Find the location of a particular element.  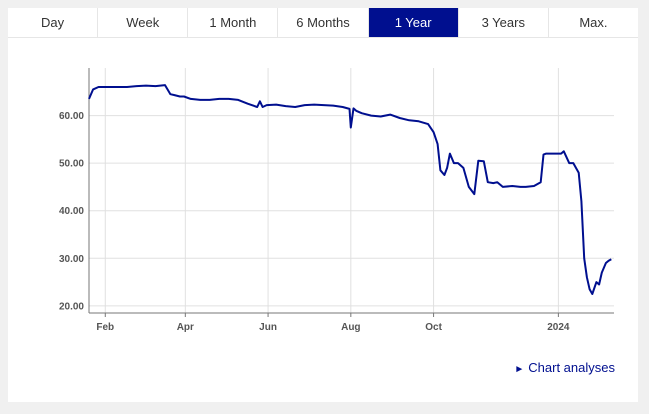

y-tick-label: 50.00 is located at coordinates (71, 164).